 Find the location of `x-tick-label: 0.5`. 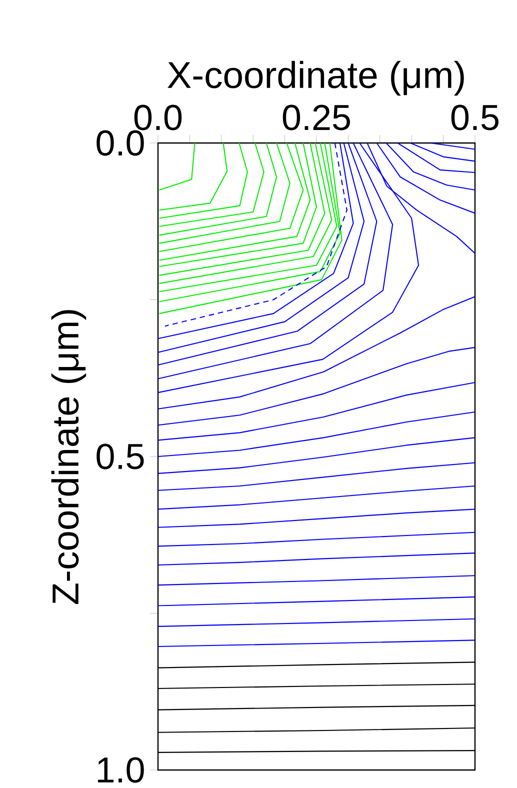

x-tick-label: 0.5 is located at coordinates (474, 117).